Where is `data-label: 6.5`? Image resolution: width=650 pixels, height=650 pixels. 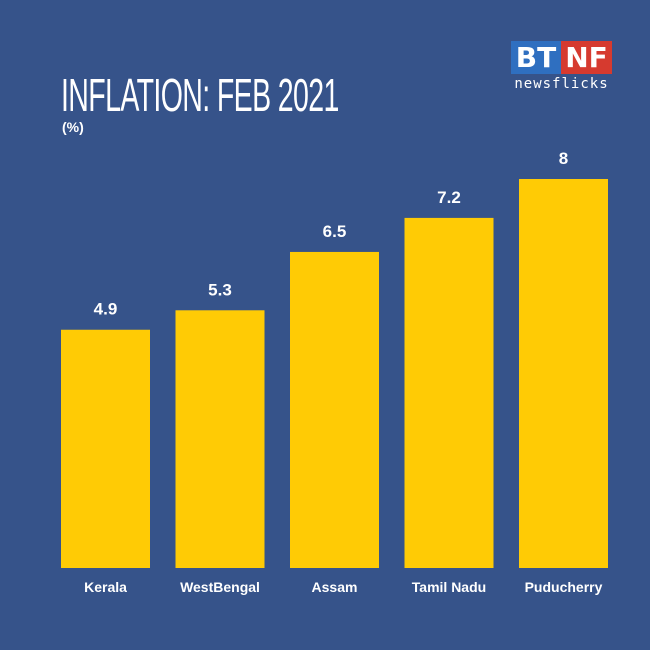
data-label: 6.5 is located at coordinates (335, 231).